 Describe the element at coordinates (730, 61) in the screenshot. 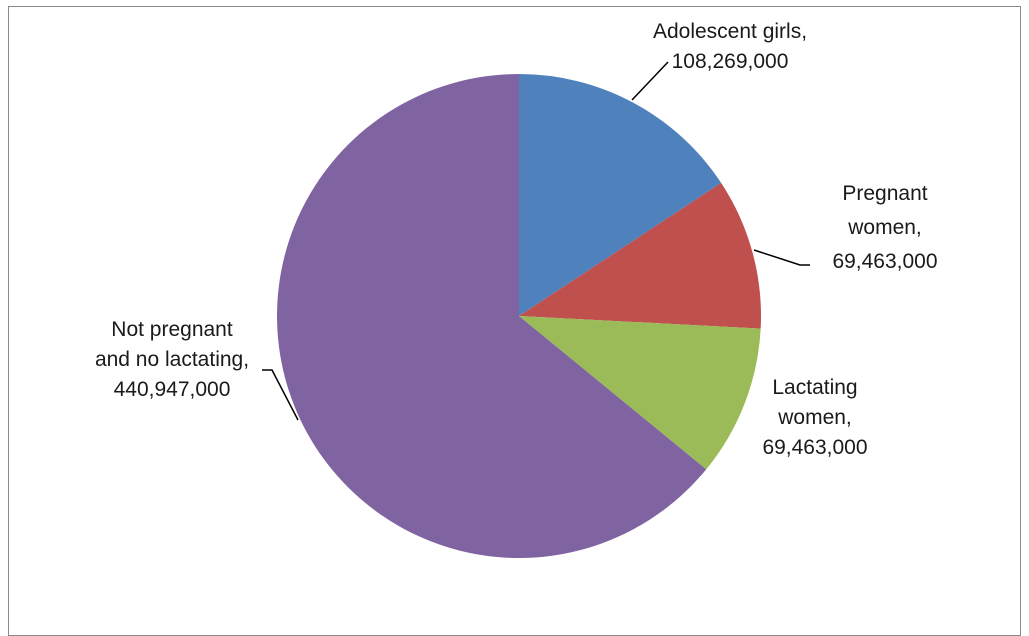

I see `data-label-0-line-1: 108,269,000` at that location.